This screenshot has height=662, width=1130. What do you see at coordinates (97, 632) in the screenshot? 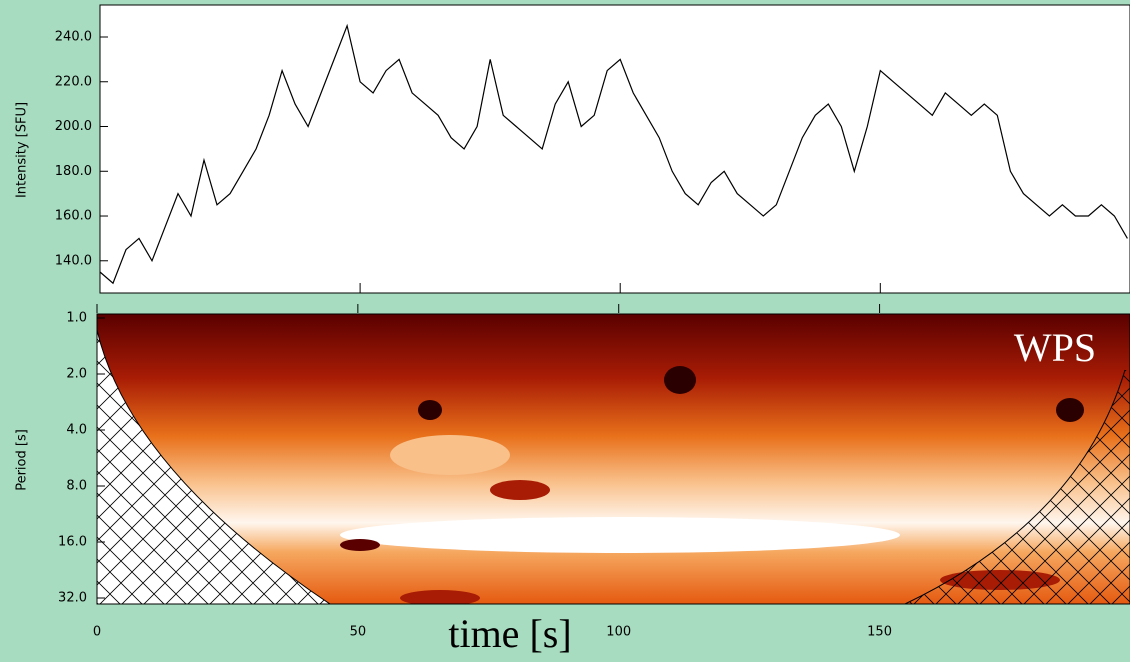
I see `x-tick-label: 0` at bounding box center [97, 632].